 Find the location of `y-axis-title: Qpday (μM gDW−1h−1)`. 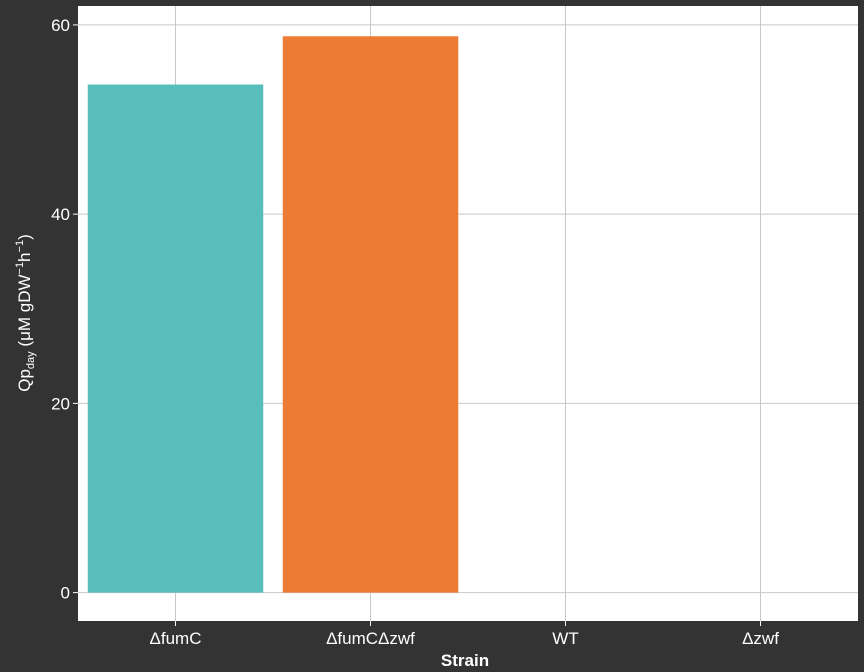

y-axis-title: Qpday (μM gDW−1h−1) is located at coordinates (25, 313).